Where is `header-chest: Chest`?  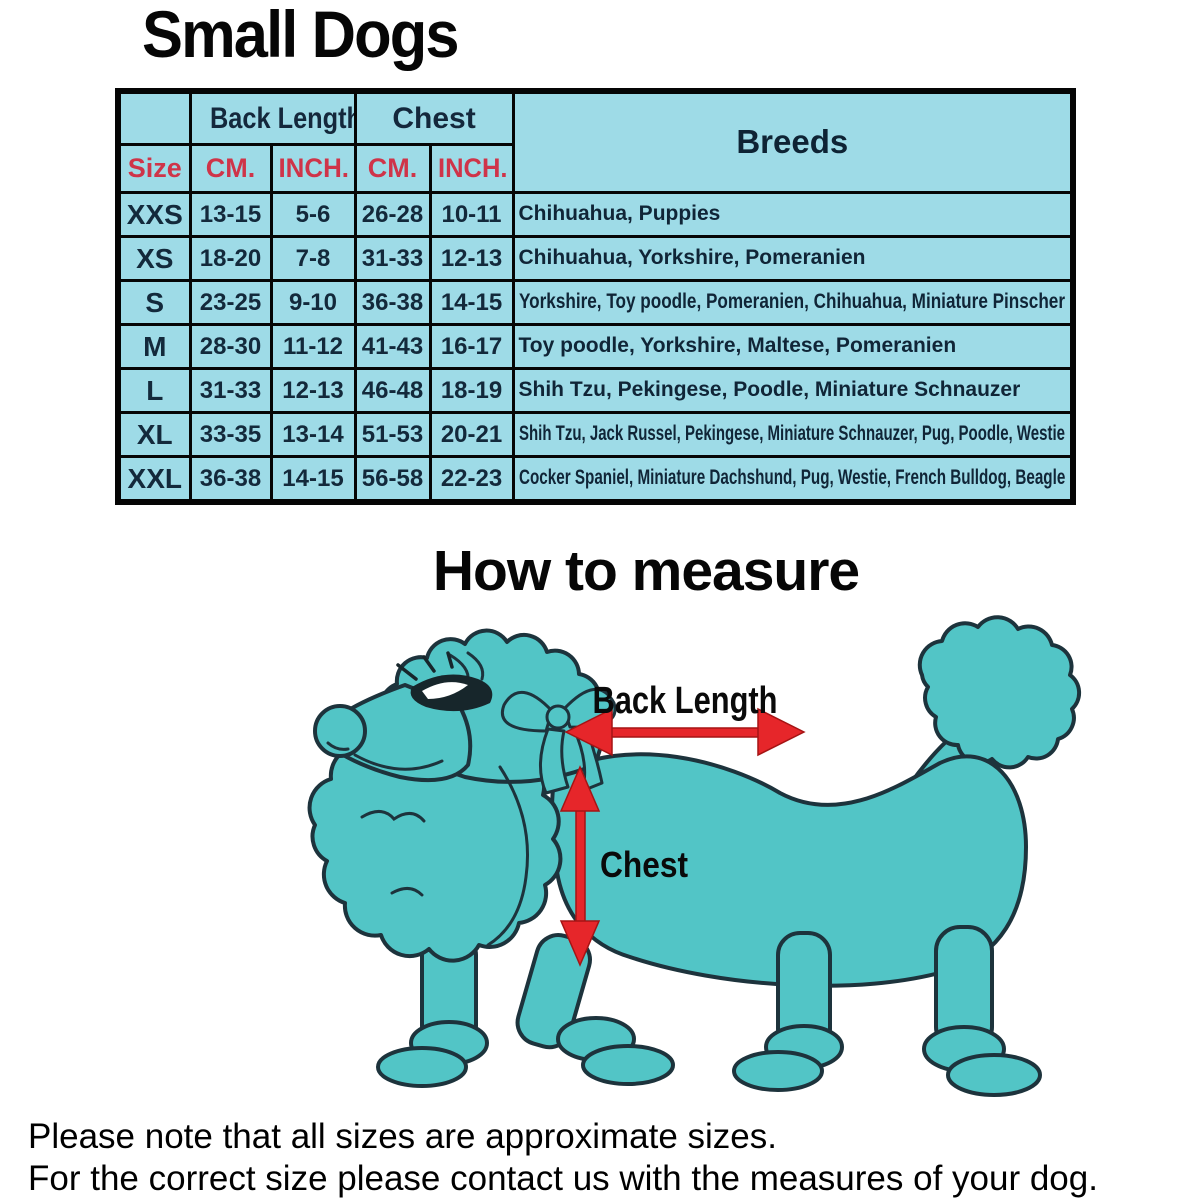 header-chest: Chest is located at coordinates (434, 117).